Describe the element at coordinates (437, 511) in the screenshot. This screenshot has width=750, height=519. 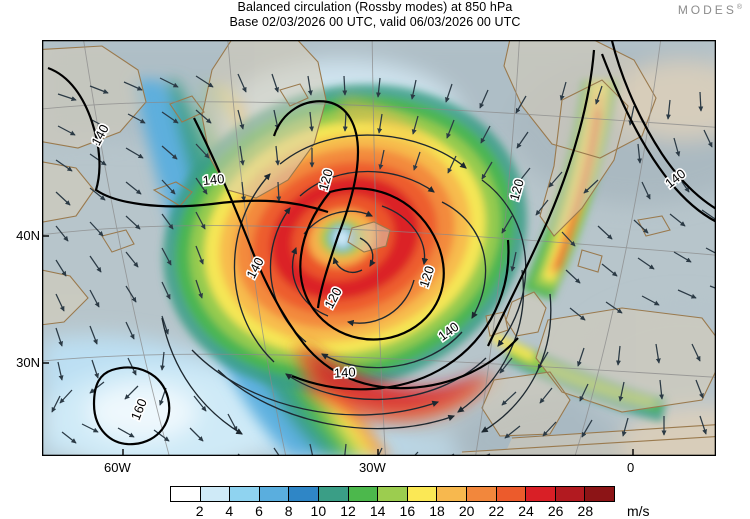
I see `colorbar-tick-18: 18` at that location.